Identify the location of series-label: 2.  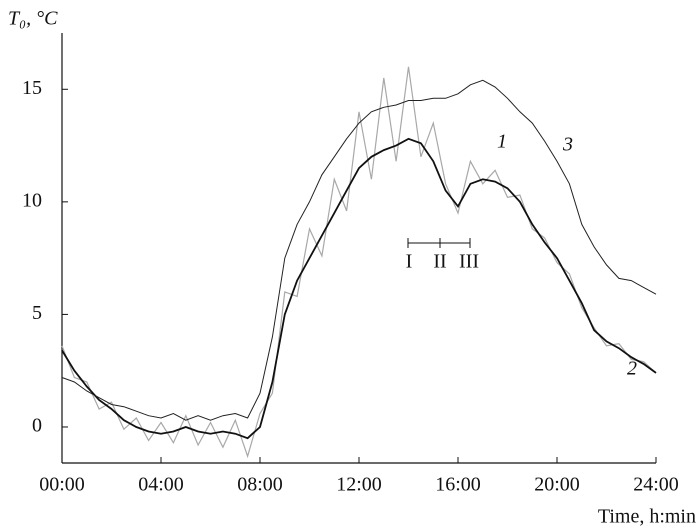
(632, 369).